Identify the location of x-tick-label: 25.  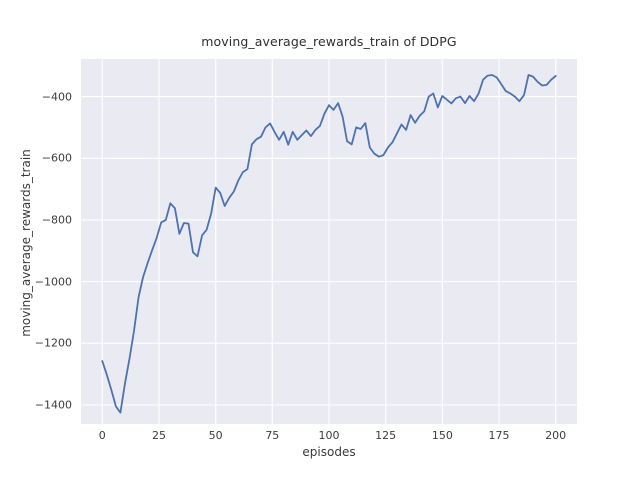
(158, 435).